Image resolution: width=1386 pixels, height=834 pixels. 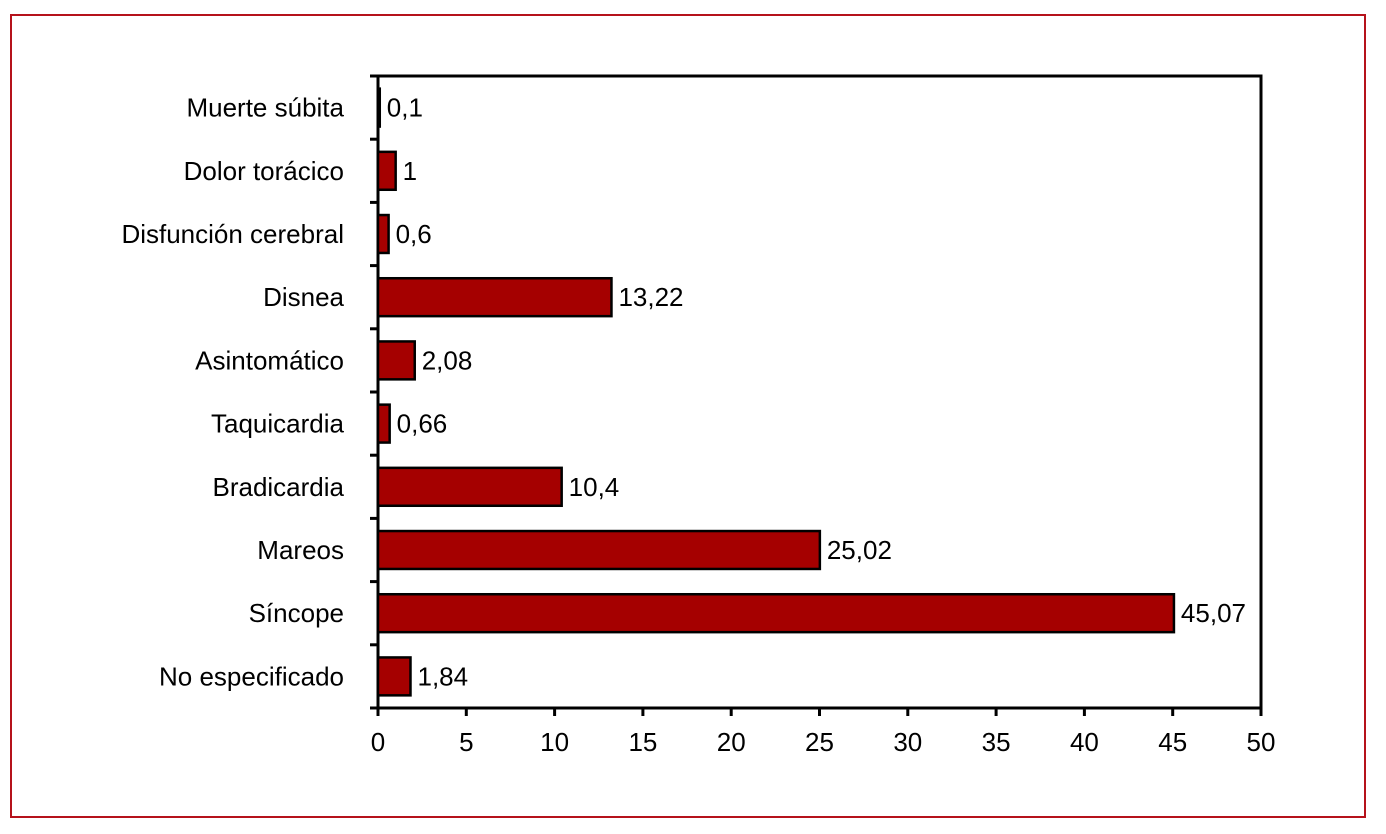 I want to click on x-tick-label: 45, so click(x=1172, y=742).